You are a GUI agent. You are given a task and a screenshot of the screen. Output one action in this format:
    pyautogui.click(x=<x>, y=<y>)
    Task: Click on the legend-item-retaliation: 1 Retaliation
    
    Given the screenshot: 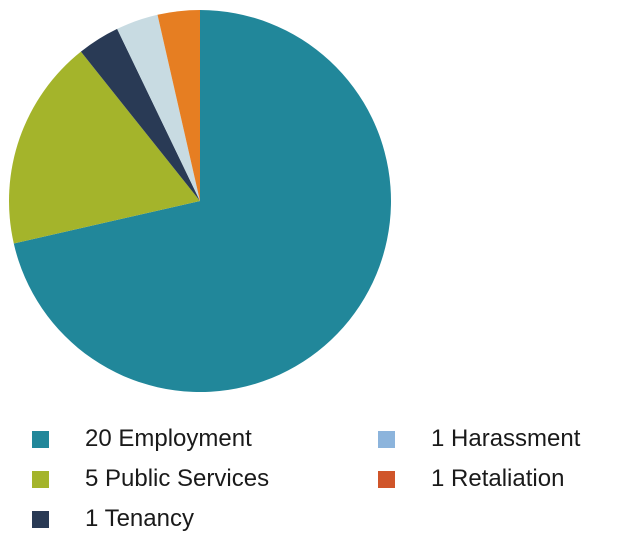 What is the action you would take?
    pyautogui.click(x=471, y=479)
    